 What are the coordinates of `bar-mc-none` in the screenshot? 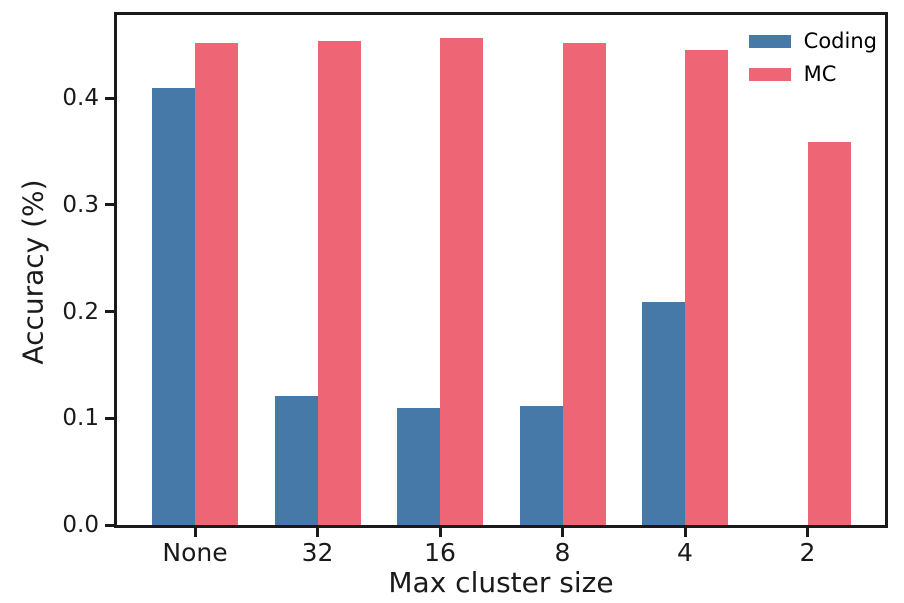 It's located at (216, 283).